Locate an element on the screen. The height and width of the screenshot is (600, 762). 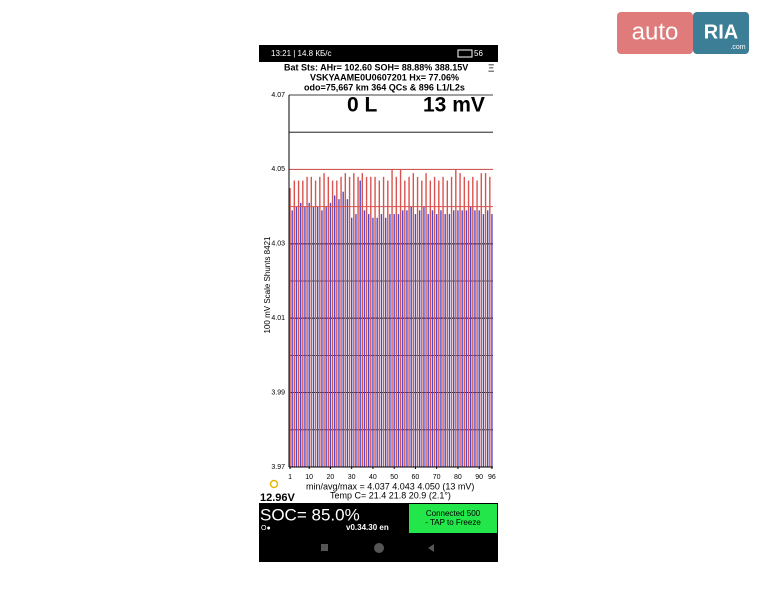
x-tick-label: 40 is located at coordinates (373, 477).